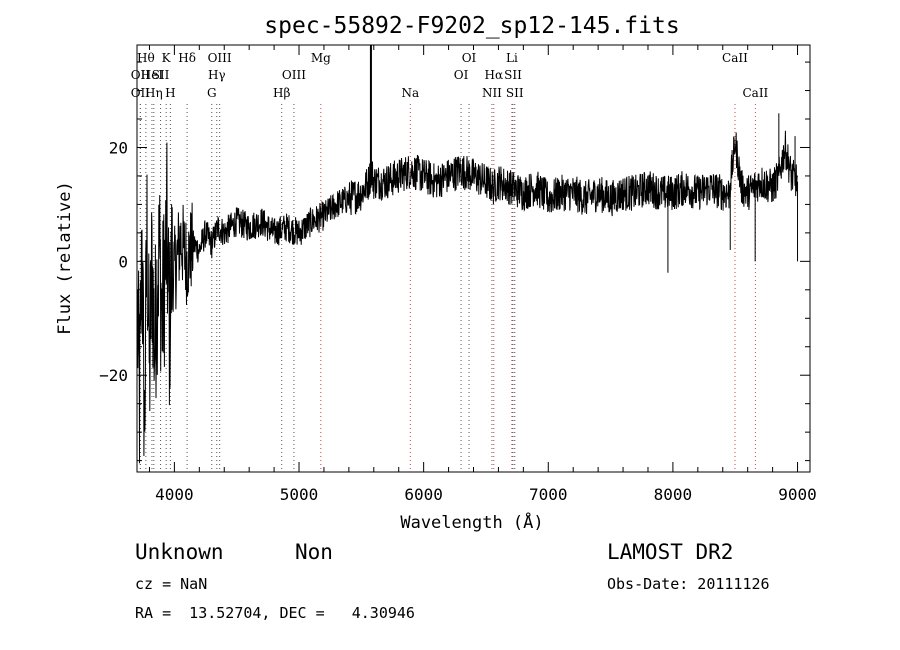  I want to click on object-subclass-label: Non, so click(314, 552).